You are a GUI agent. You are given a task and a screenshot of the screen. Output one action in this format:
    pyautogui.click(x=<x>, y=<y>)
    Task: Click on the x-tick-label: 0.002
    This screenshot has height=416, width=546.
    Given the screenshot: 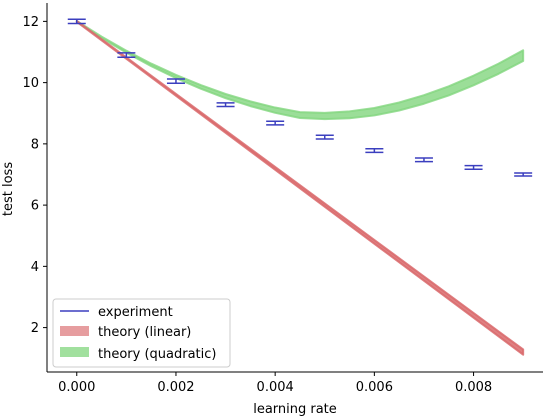 What is the action you would take?
    pyautogui.click(x=175, y=387)
    